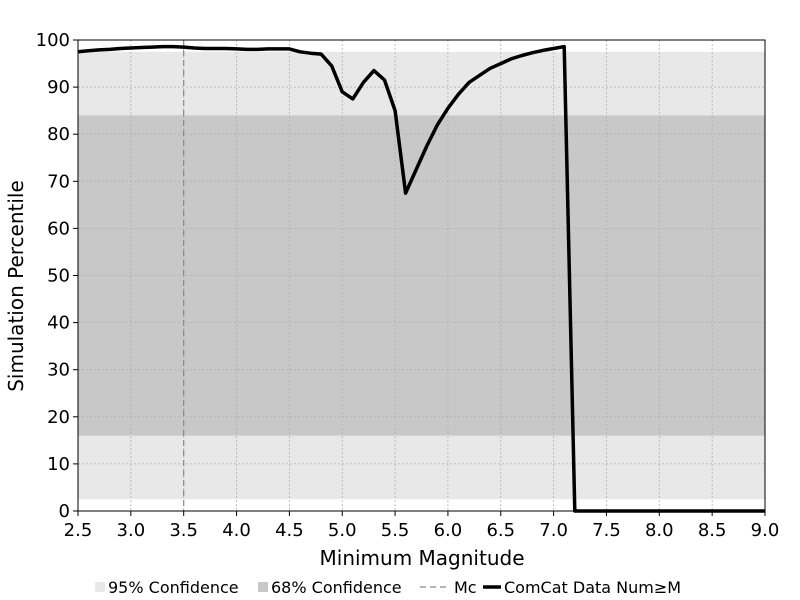 Image resolution: width=800 pixels, height=600 pixels. I want to click on y-tick-label: 40, so click(58, 323).